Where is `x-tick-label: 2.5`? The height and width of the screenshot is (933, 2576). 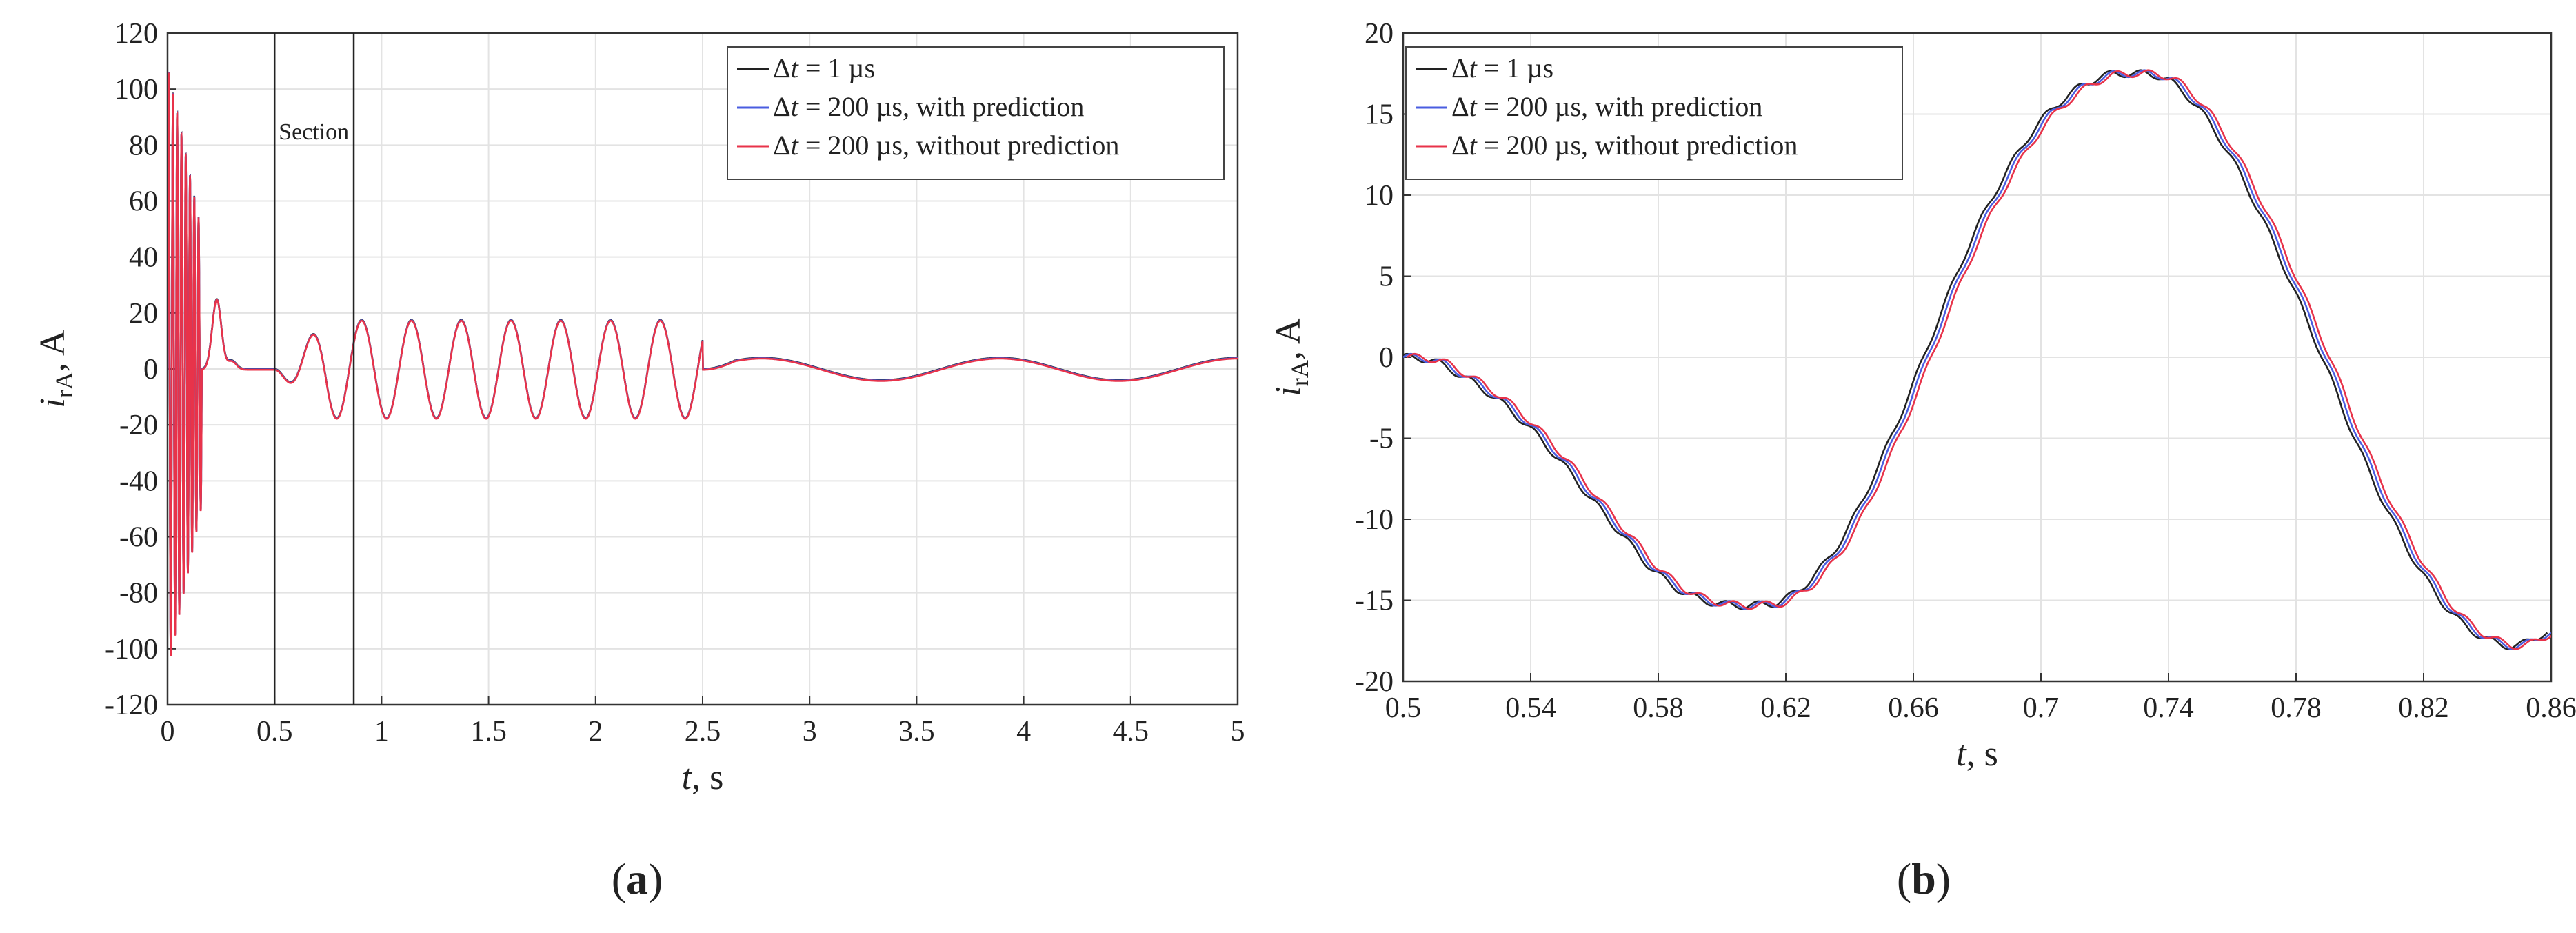 x-tick-label: 2.5 is located at coordinates (703, 732).